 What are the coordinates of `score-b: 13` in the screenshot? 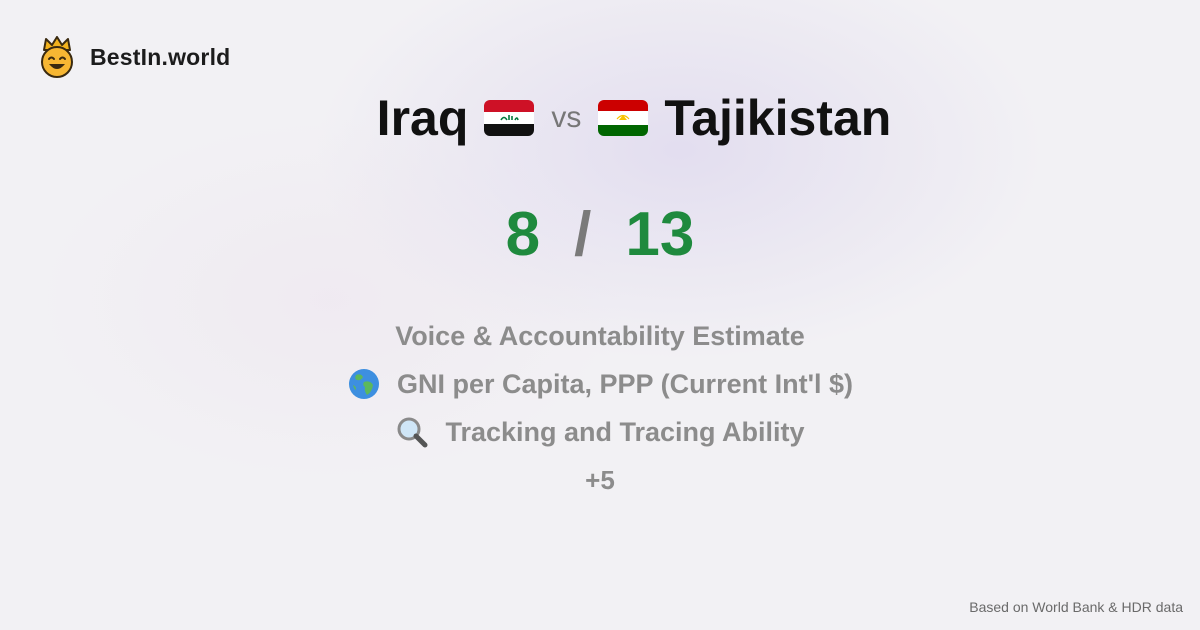 It's located at (660, 234).